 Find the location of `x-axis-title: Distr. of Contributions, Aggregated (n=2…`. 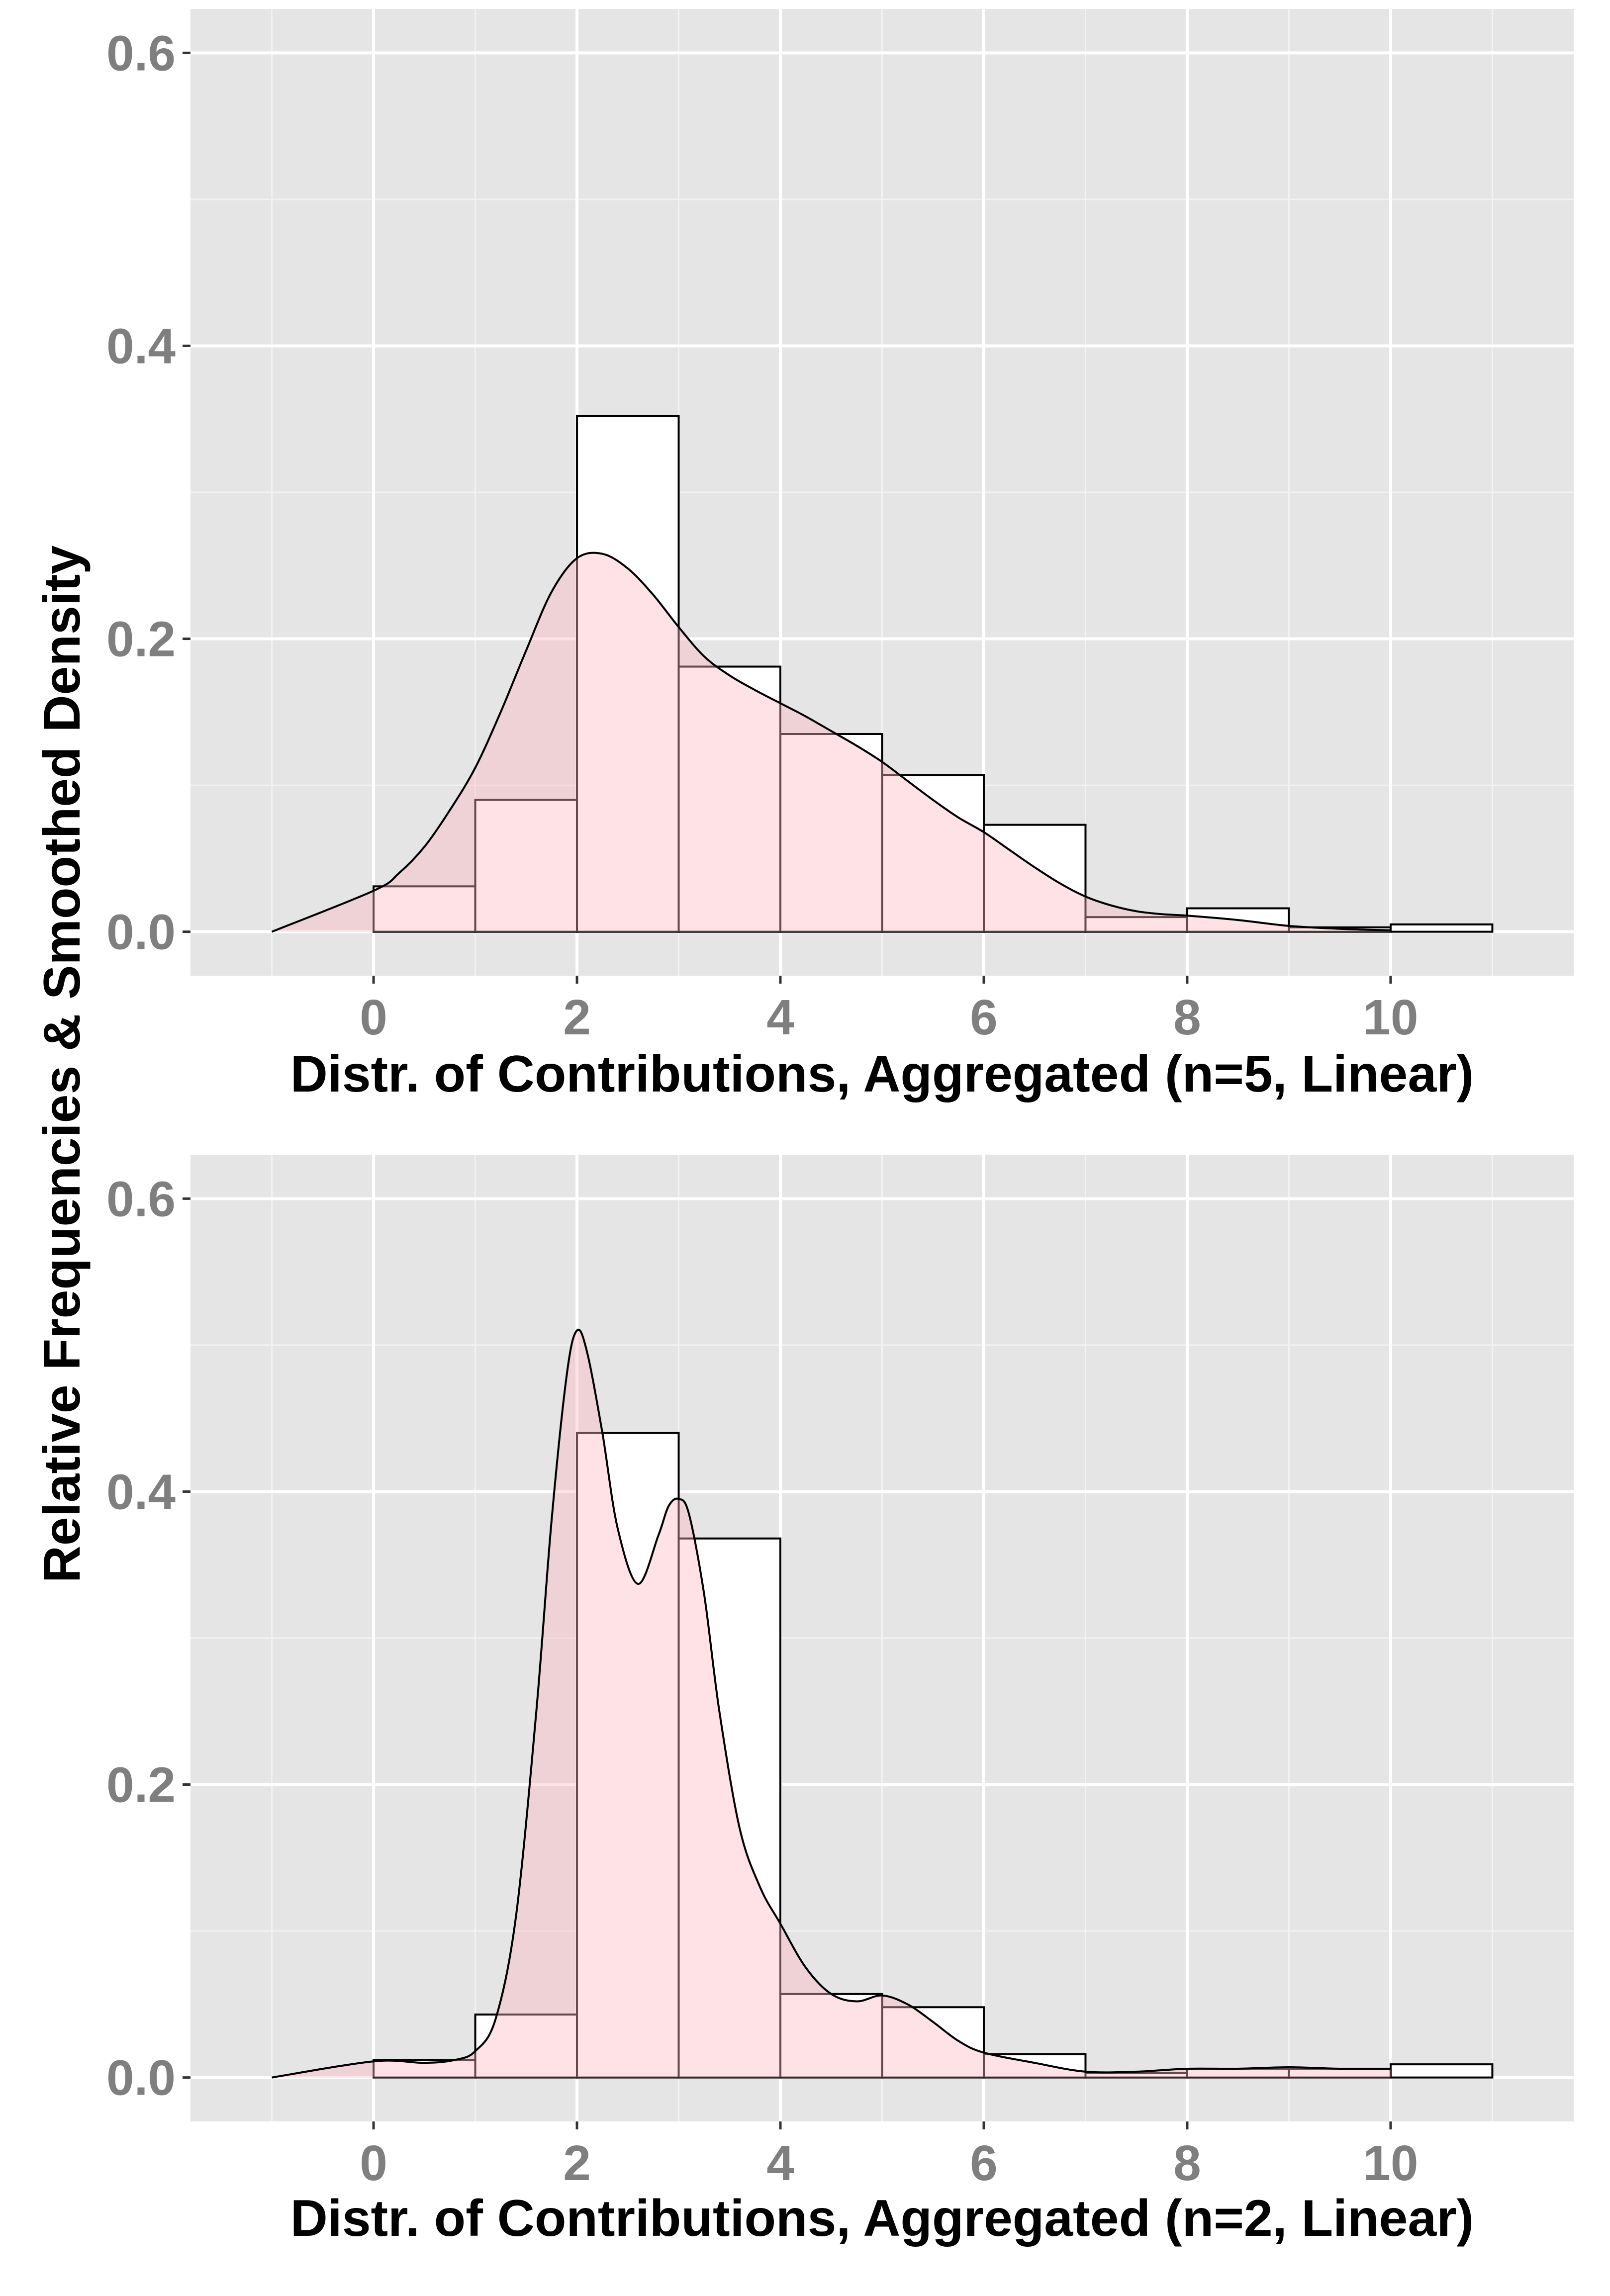

x-axis-title: Distr. of Contributions, Aggregated (n=2… is located at coordinates (882, 2218).